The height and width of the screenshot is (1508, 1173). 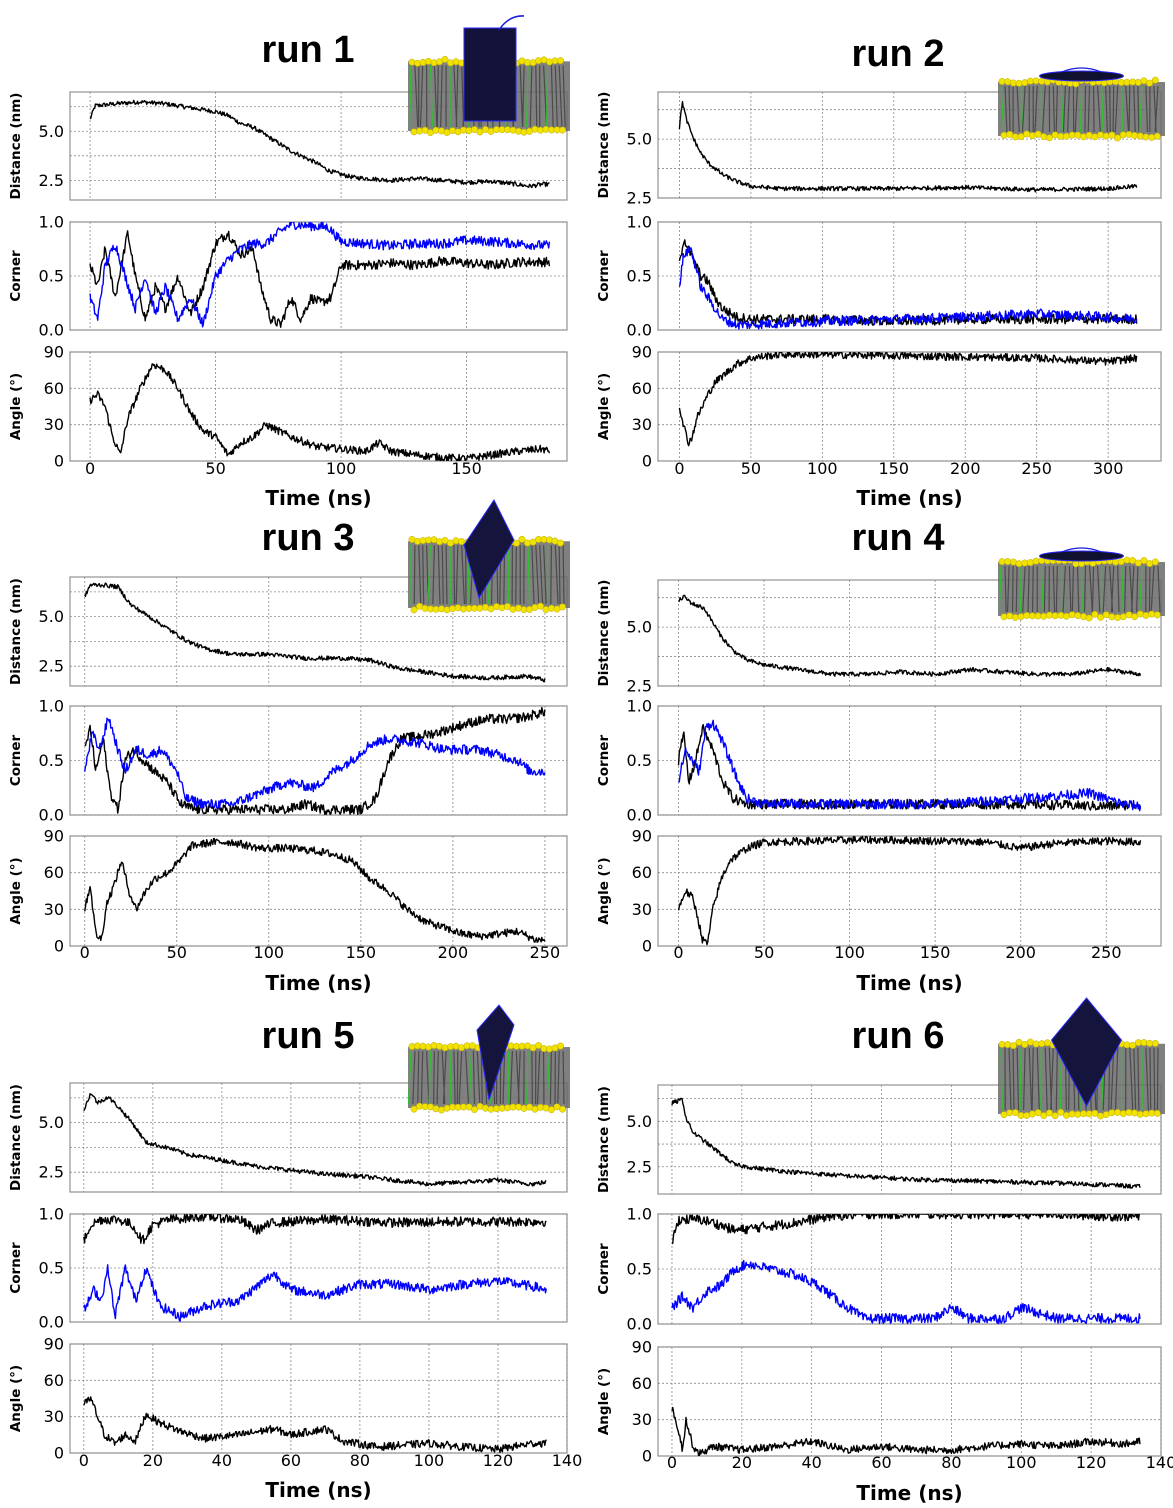 What do you see at coordinates (308, 50) in the screenshot?
I see `run-title: run 1` at bounding box center [308, 50].